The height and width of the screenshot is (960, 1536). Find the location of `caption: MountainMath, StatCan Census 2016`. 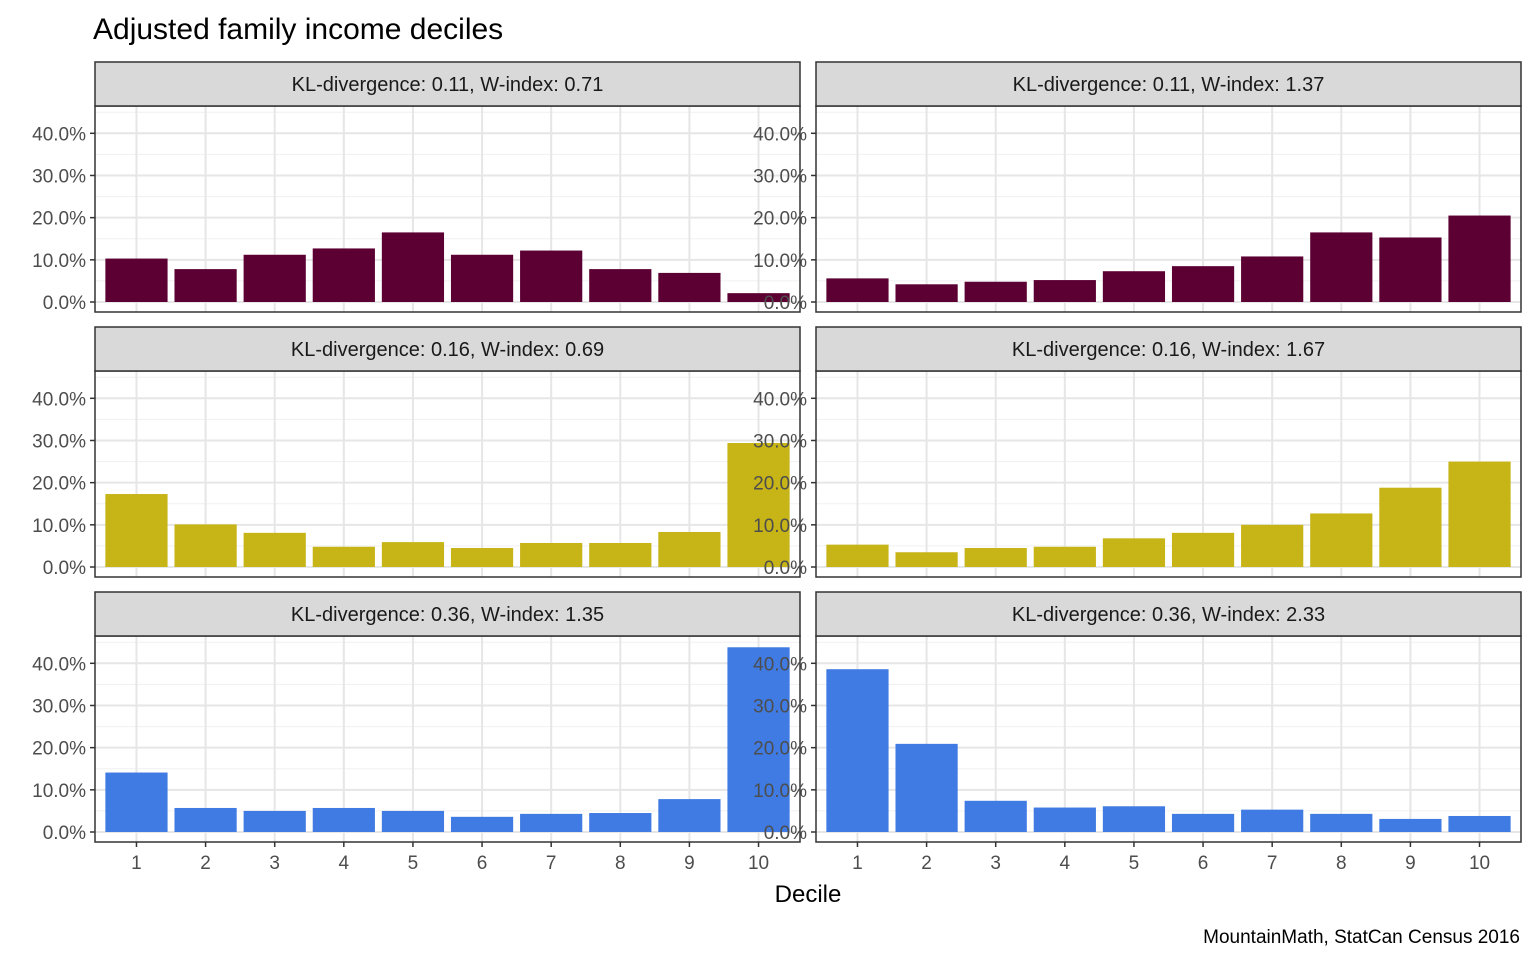

caption: MountainMath, StatCan Census 2016 is located at coordinates (1361, 937).